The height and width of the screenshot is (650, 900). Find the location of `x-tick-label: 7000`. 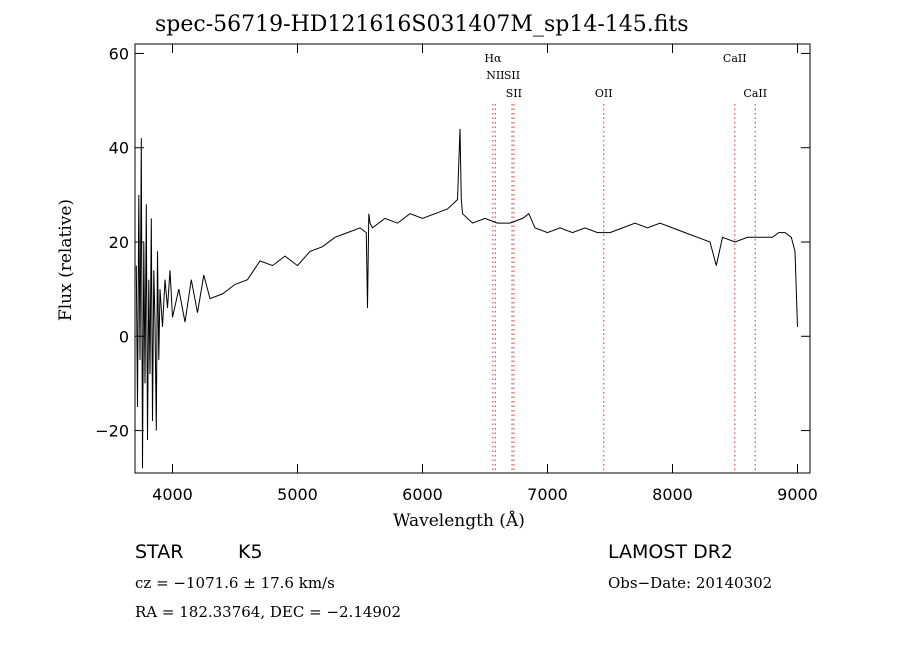

x-tick-label: 7000 is located at coordinates (547, 494).